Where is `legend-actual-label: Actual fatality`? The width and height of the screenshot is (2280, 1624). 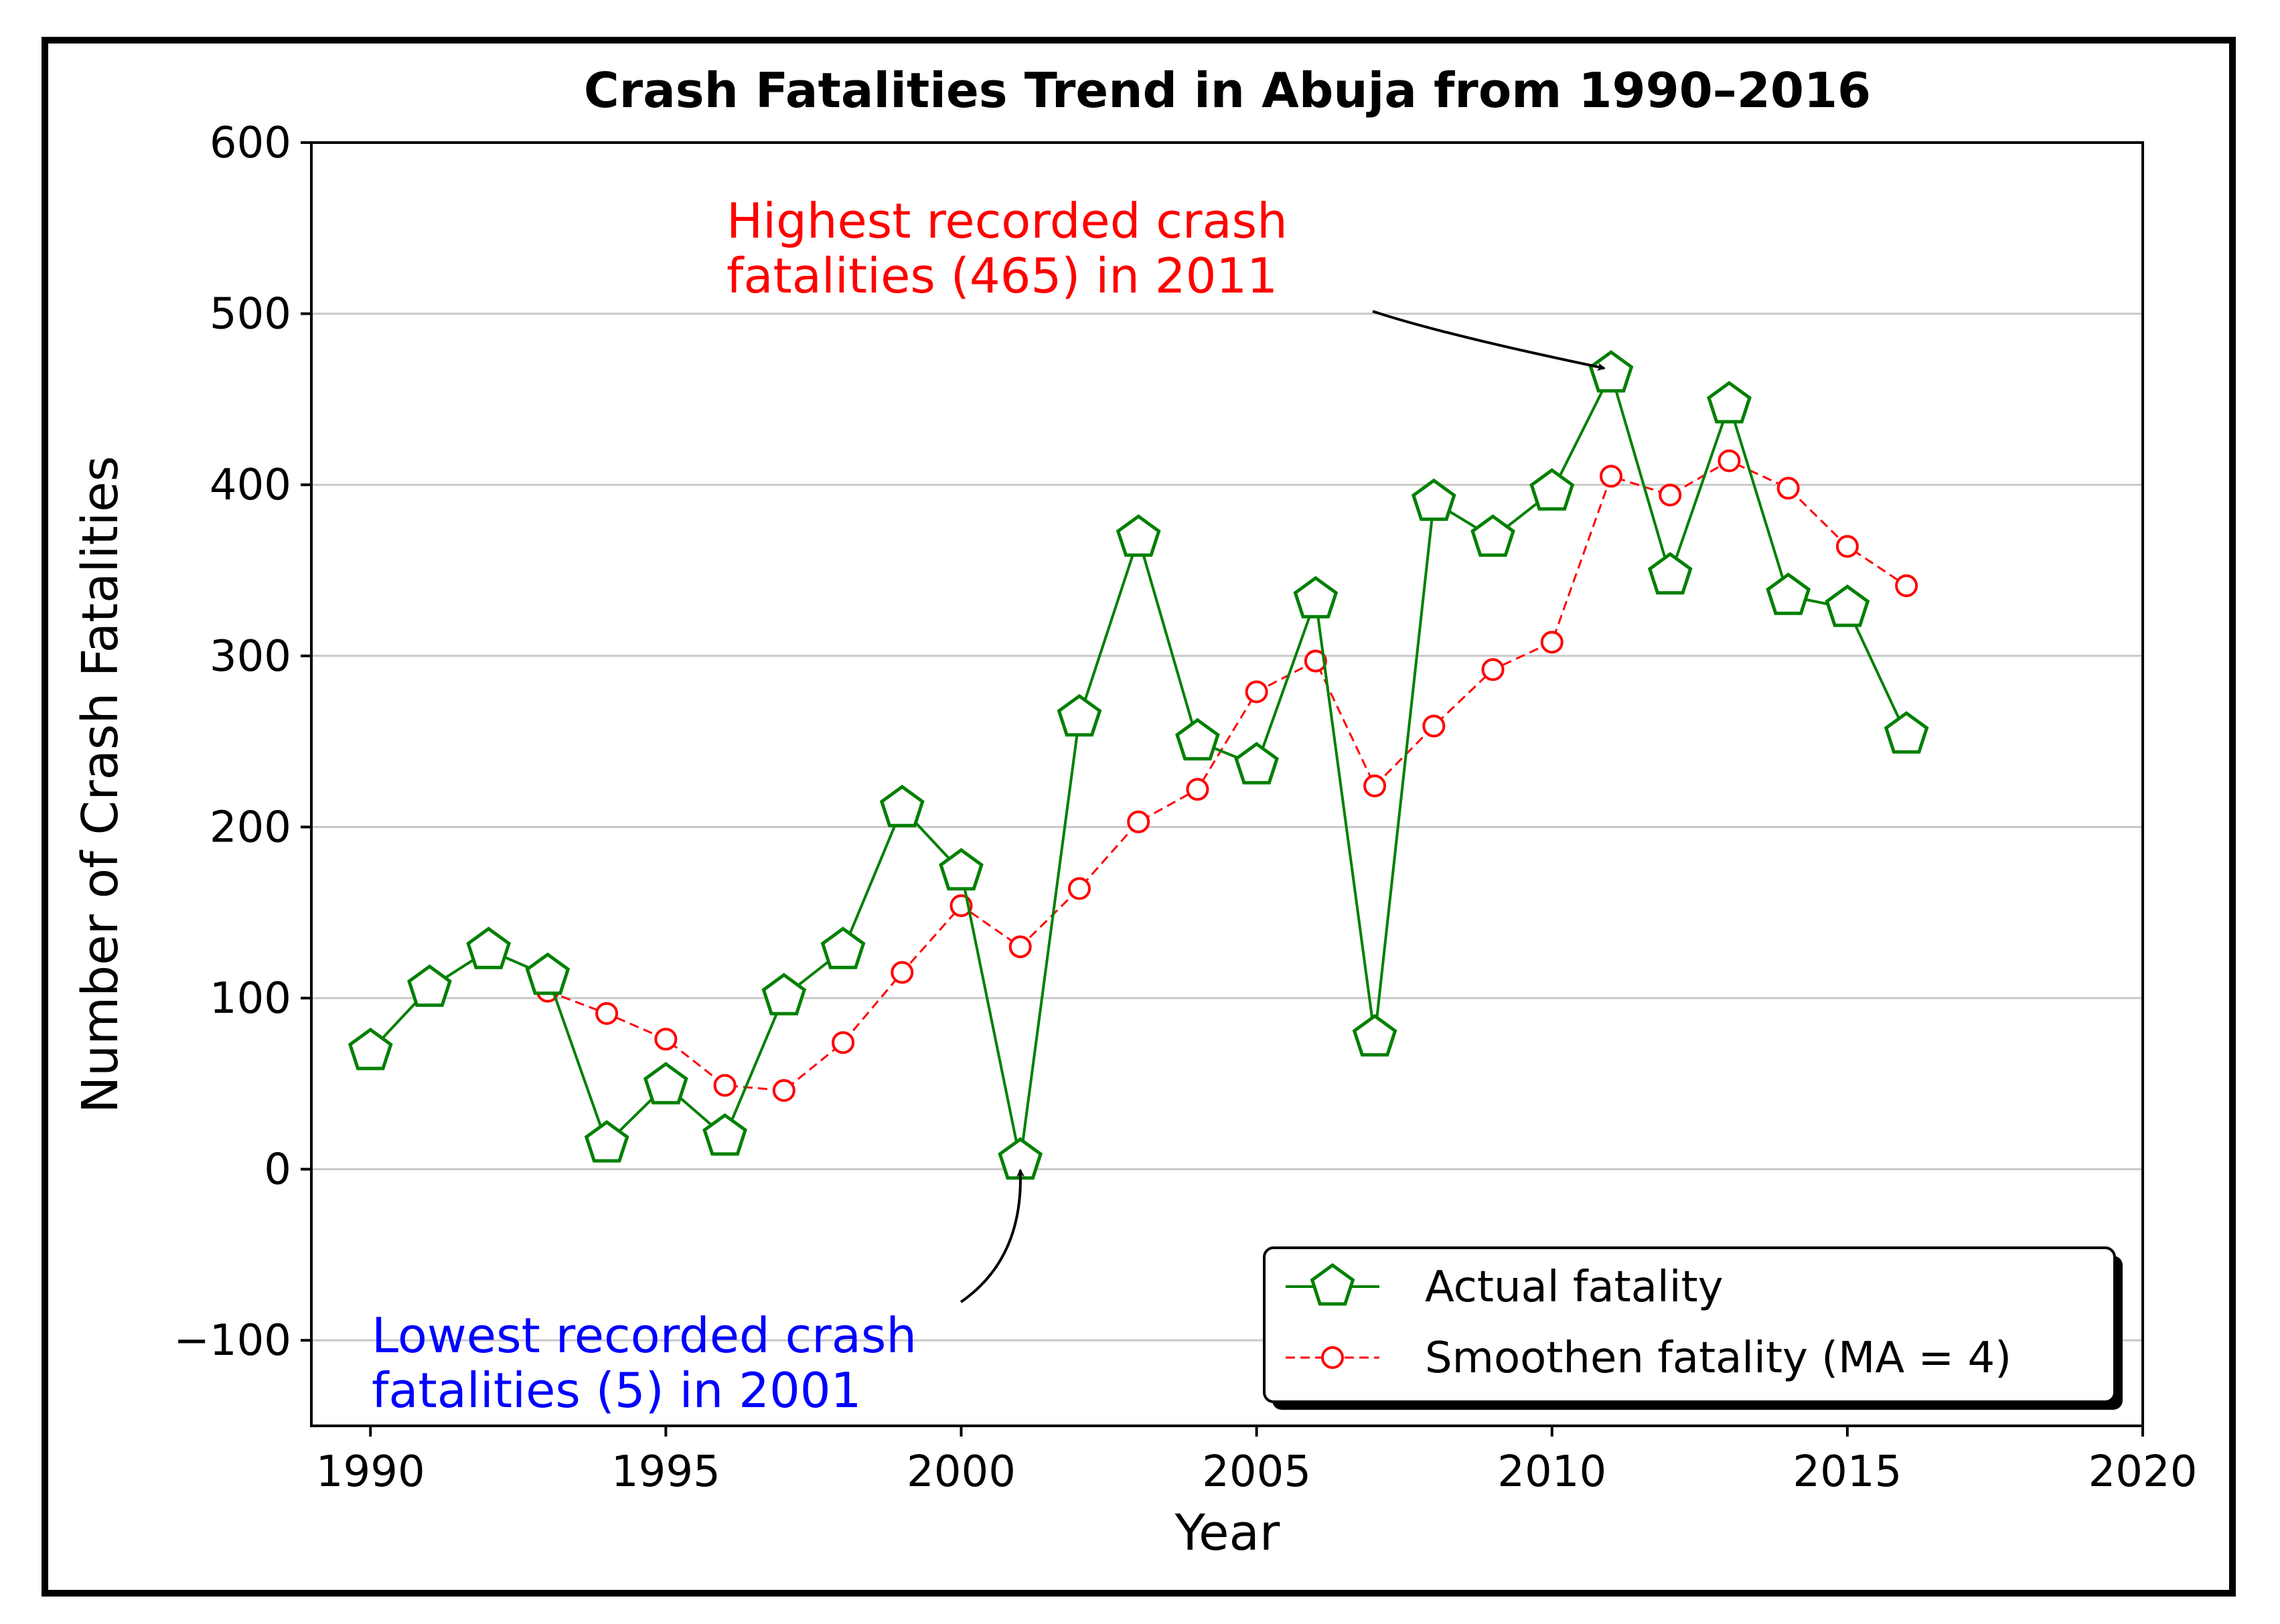 legend-actual-label: Actual fatality is located at coordinates (1574, 1288).